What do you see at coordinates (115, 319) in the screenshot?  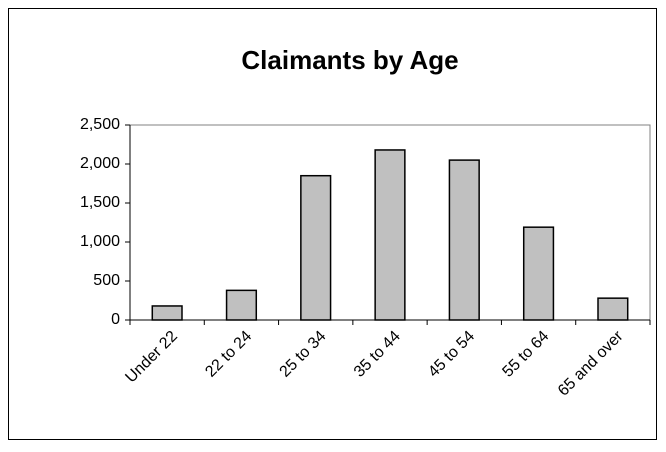 I see `y-tick-label: 0` at bounding box center [115, 319].